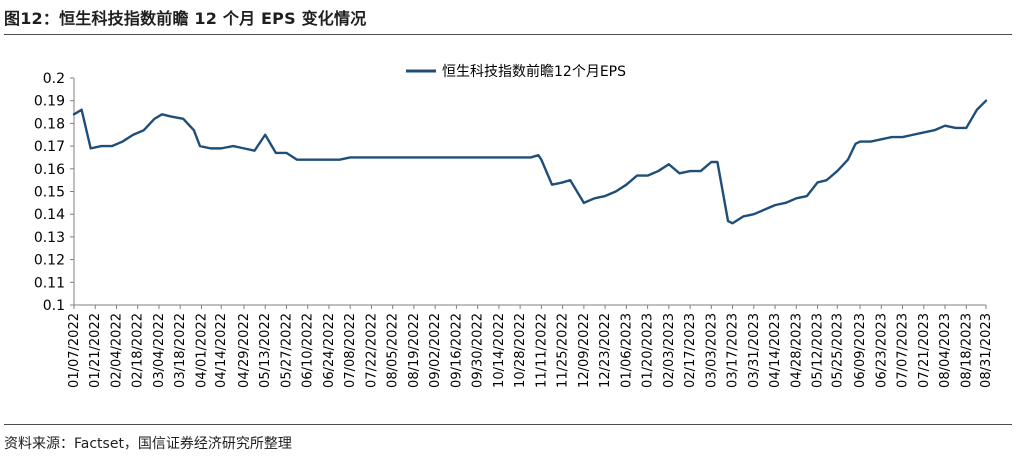 The width and height of the screenshot is (1018, 457). I want to click on x-tick-label: 03/18/2022, so click(180, 350).